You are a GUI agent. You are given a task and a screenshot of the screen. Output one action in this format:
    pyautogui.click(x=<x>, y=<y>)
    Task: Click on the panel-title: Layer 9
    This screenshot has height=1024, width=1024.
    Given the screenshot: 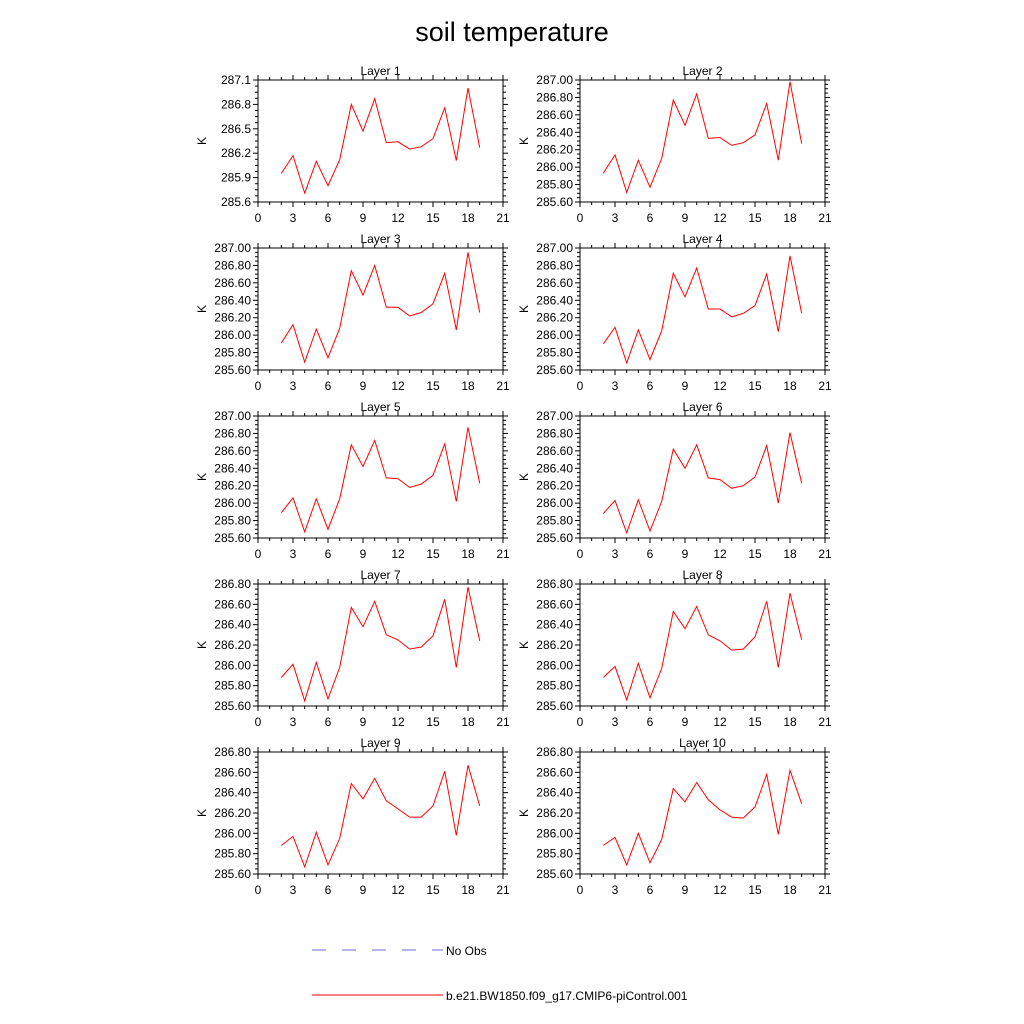 What is the action you would take?
    pyautogui.click(x=380, y=743)
    